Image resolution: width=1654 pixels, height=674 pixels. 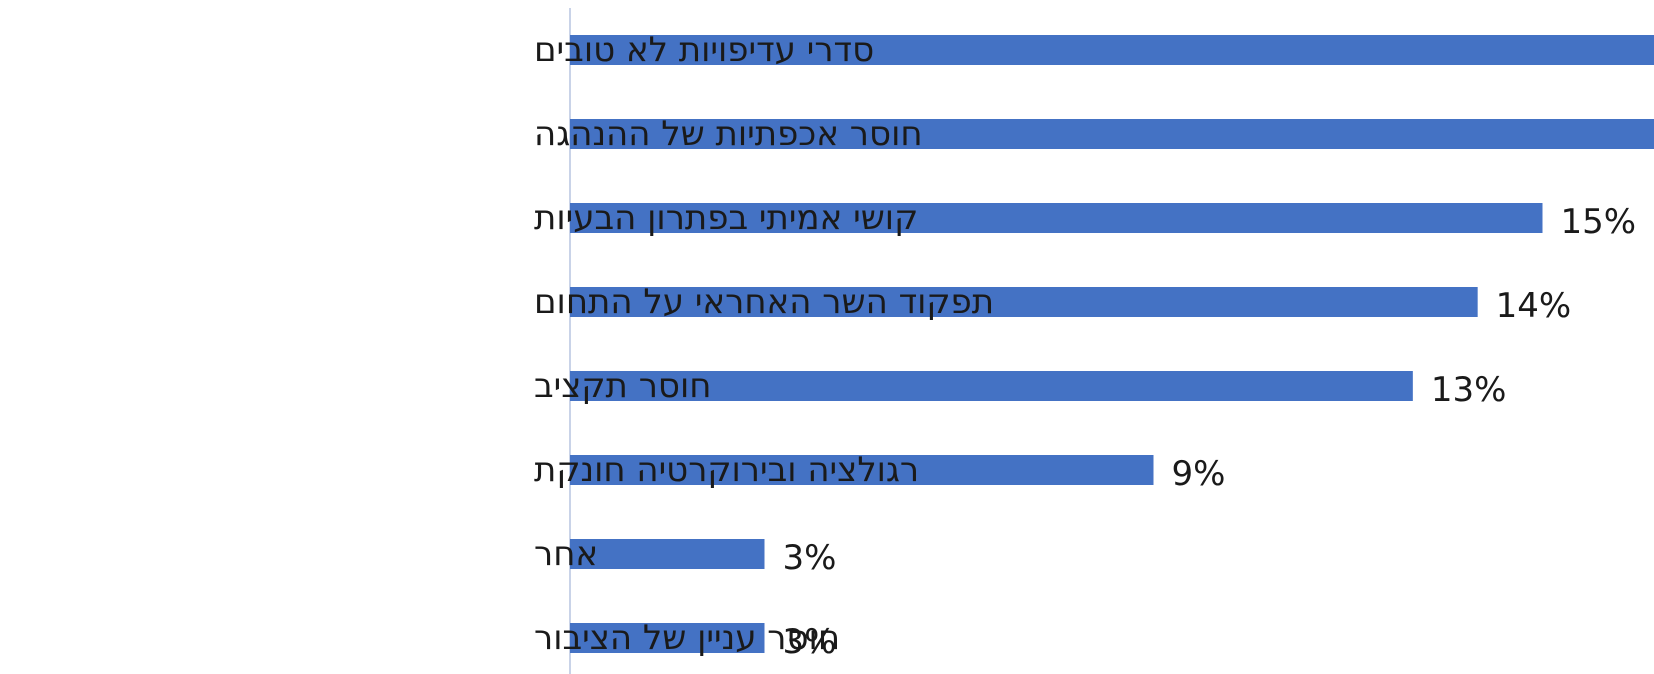 I want to click on category-label-5: חוסר תקציב, so click(x=622, y=386).